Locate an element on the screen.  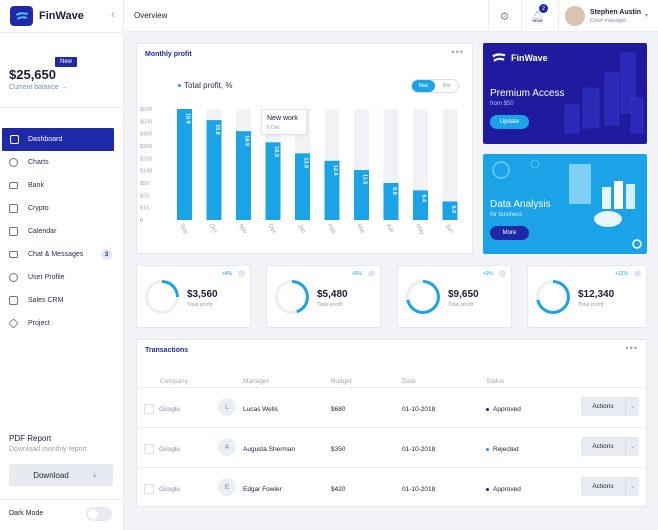
sidebar-item-label: Crypto is located at coordinates (38, 208).